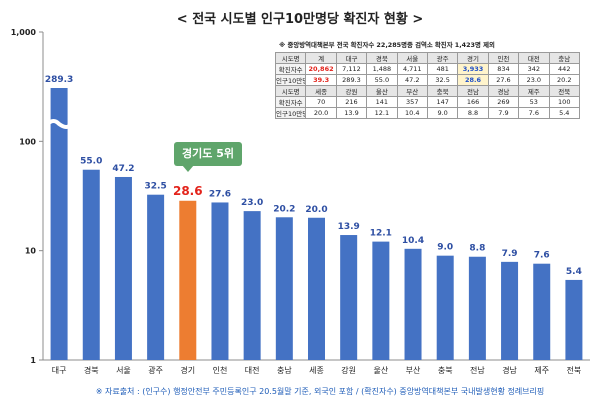  What do you see at coordinates (382, 80) in the screenshot?
I see `table-cell: 55.0` at bounding box center [382, 80].